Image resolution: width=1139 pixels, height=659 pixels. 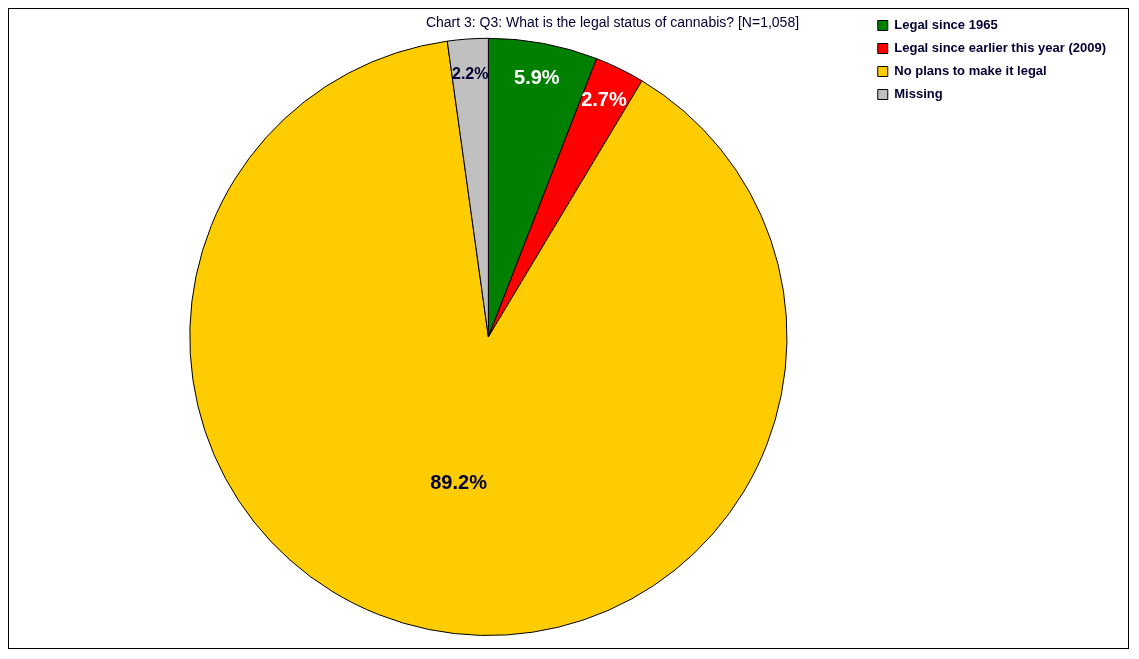 What do you see at coordinates (604, 99) in the screenshot?
I see `data-label: 2.7%` at bounding box center [604, 99].